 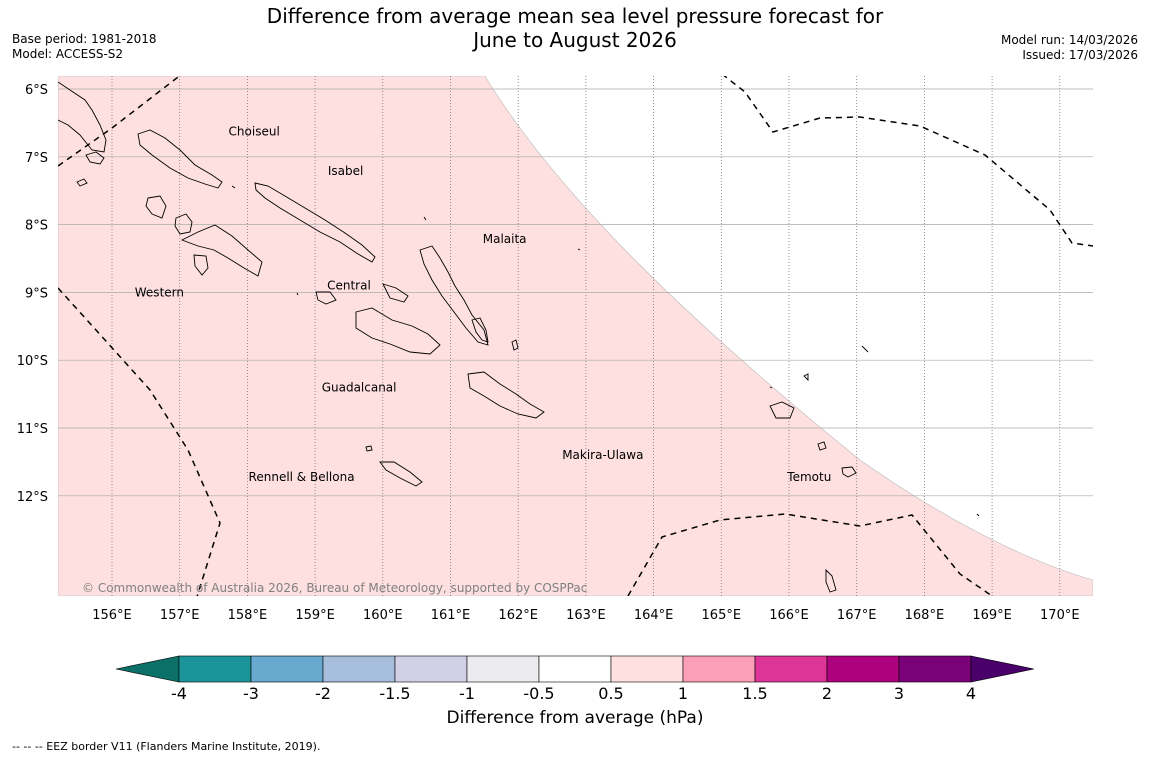 What do you see at coordinates (806, 377) in the screenshot?
I see `island-duff` at bounding box center [806, 377].